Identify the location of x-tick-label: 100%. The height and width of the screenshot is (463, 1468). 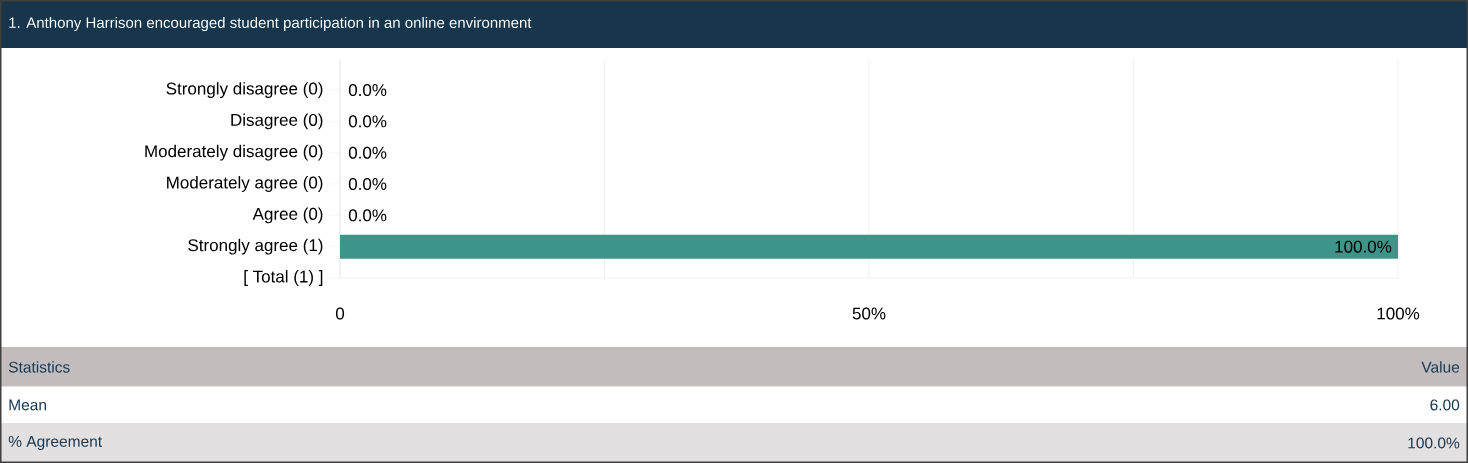
(1398, 313).